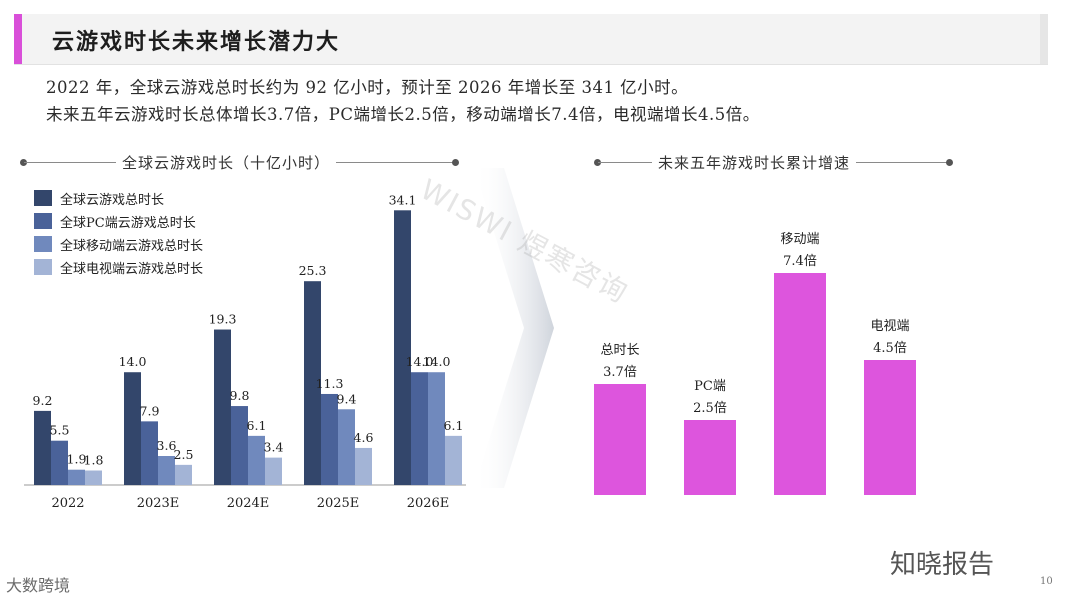  Describe the element at coordinates (890, 348) in the screenshot. I see `data-label: 4.5倍` at that location.